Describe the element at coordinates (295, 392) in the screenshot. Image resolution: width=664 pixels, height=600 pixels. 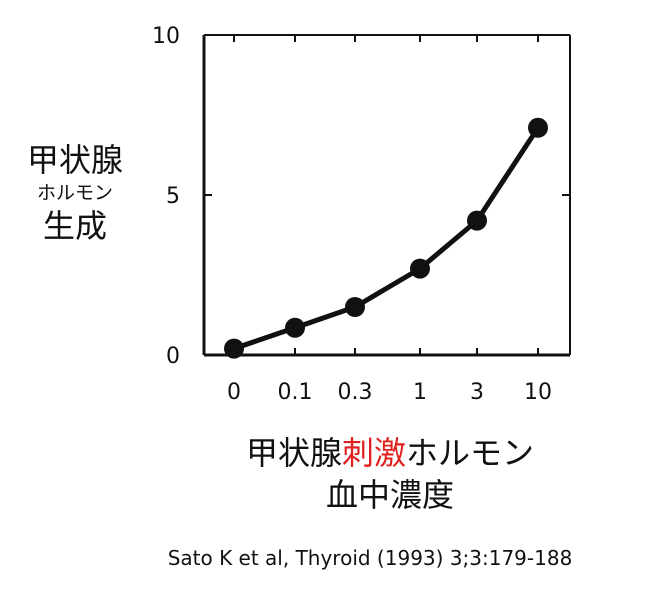
I see `x-tick-label: 0.1` at that location.